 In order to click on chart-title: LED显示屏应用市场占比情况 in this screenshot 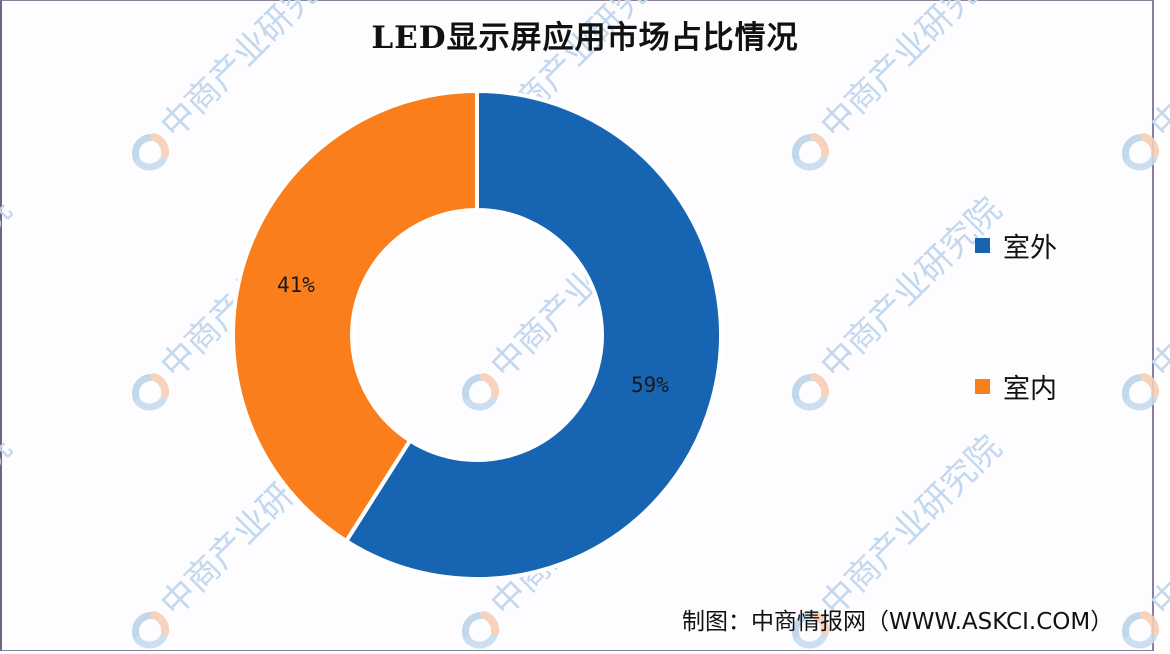, I will do `click(585, 38)`.